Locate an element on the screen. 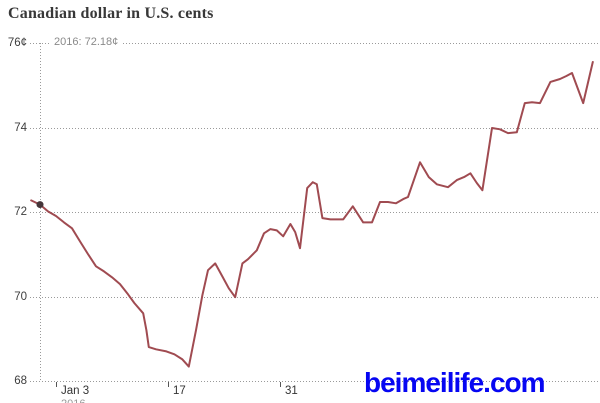 This screenshot has height=403, width=600. y-tick-label: 76¢ is located at coordinates (17, 43).